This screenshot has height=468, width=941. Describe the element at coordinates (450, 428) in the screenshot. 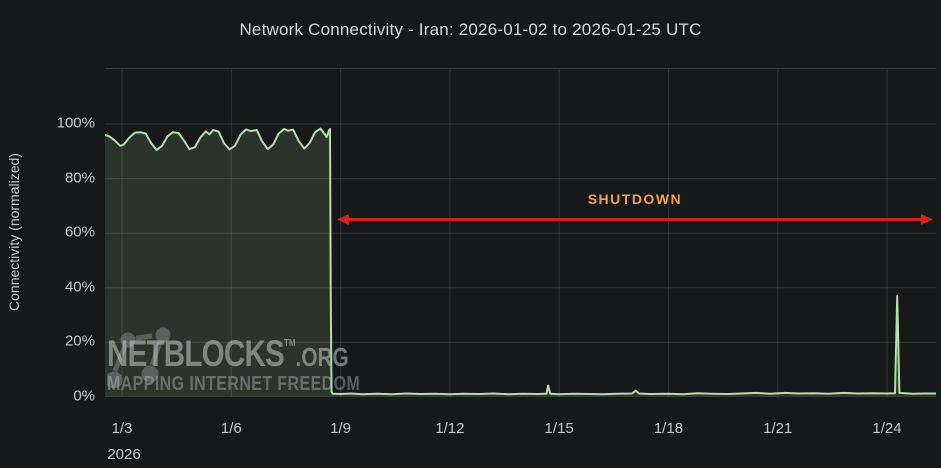

I see `x-tick-label: 1/12` at that location.